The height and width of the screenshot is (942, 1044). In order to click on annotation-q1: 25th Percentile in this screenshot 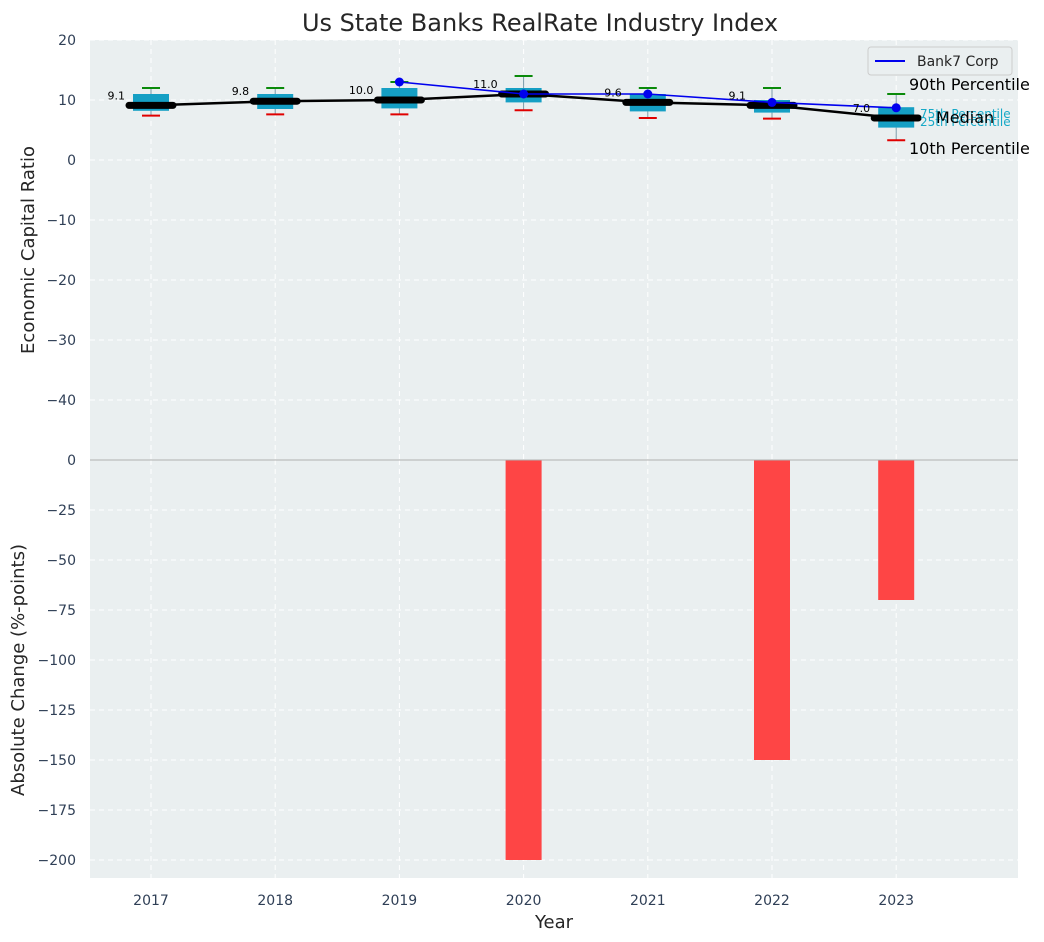, I will do `click(965, 122)`.